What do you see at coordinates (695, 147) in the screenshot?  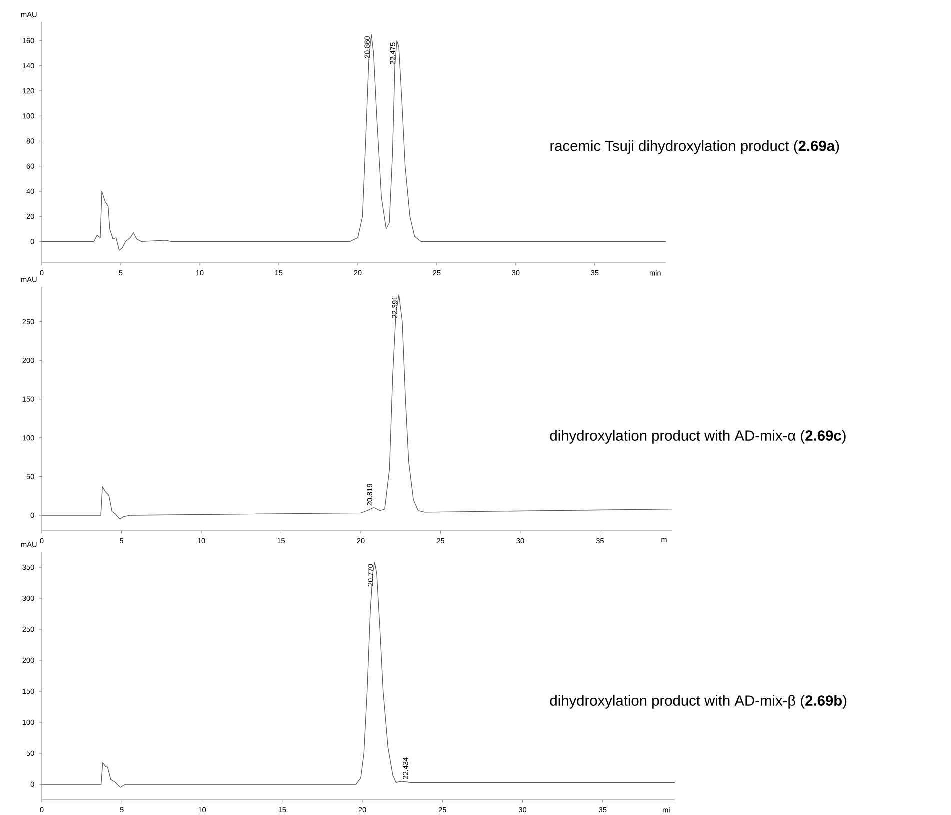 I see `text: racemic Tsuji dihydroxylation product (2.69a)` at bounding box center [695, 147].